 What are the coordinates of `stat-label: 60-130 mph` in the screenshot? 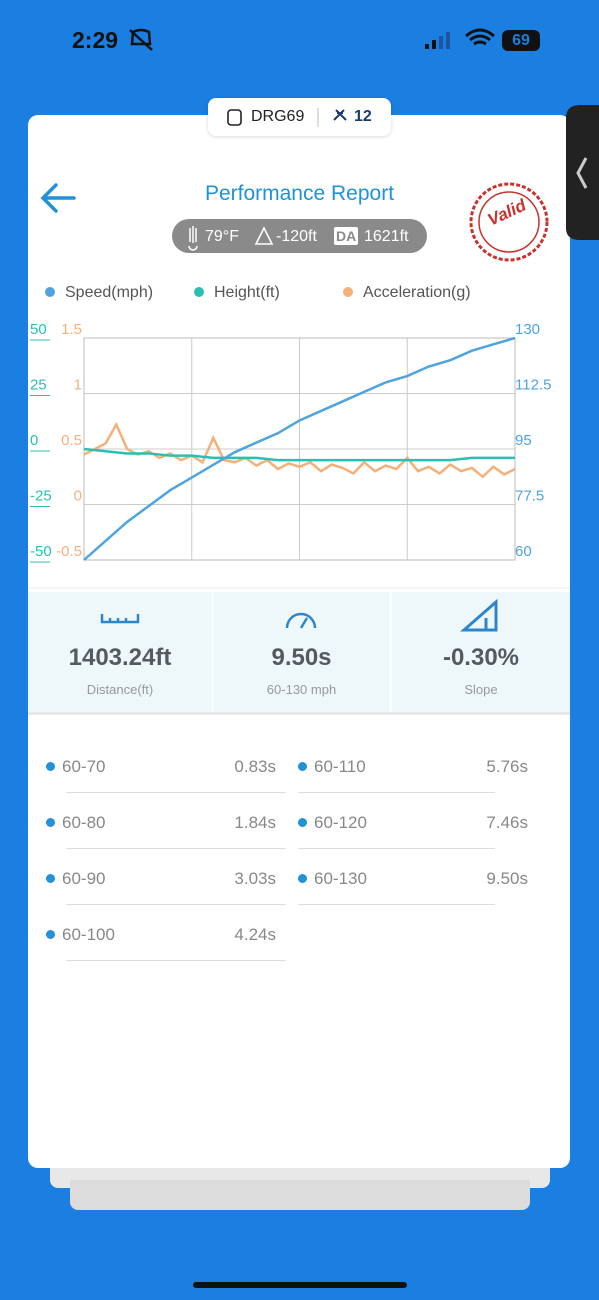 It's located at (301, 689).